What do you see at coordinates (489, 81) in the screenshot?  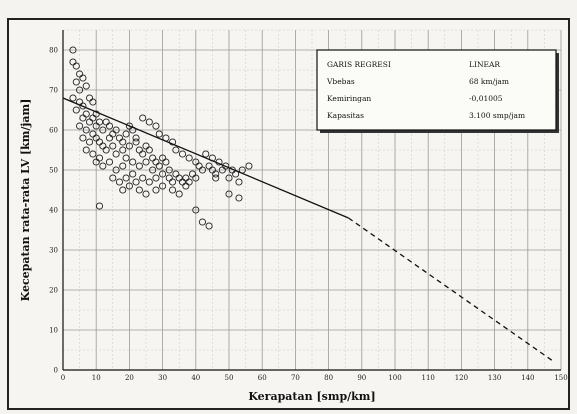 I see `legend-row-value: 68 km/jam` at bounding box center [489, 81].